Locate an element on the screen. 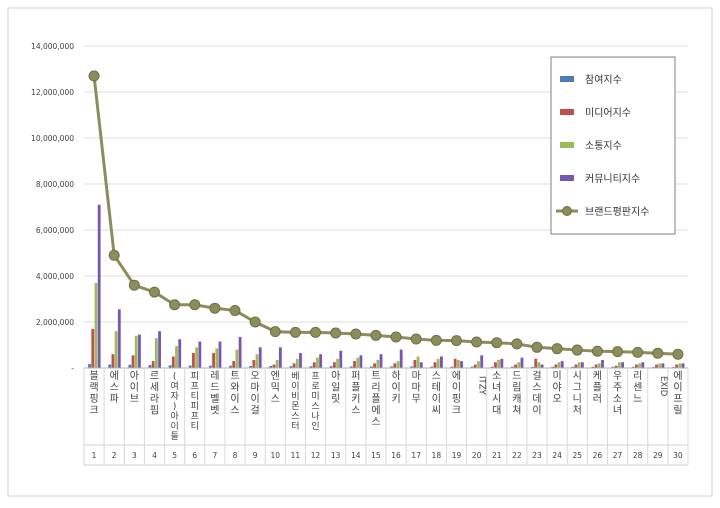  rank-label: 26 is located at coordinates (598, 455).